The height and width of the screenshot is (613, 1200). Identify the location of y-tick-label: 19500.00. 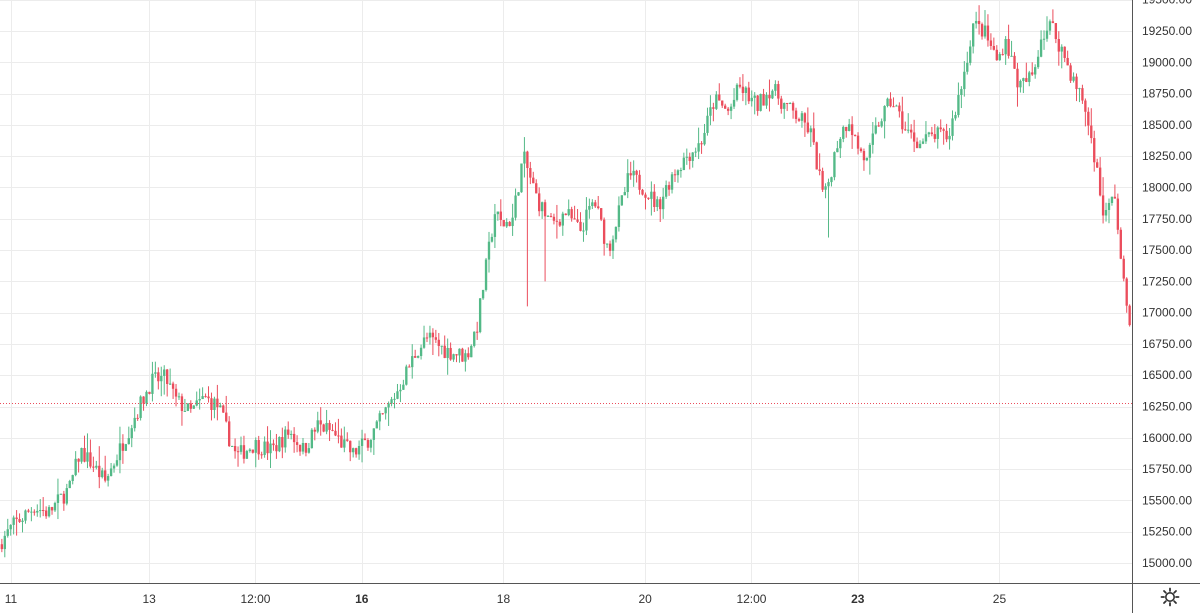
(1167, 3).